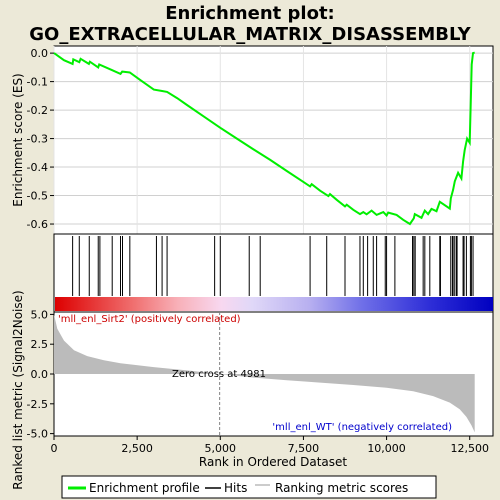  Describe the element at coordinates (362, 427) in the screenshot. I see `negative-correlation-label: 'mll_enl_WT' (negatively correlated)` at that location.